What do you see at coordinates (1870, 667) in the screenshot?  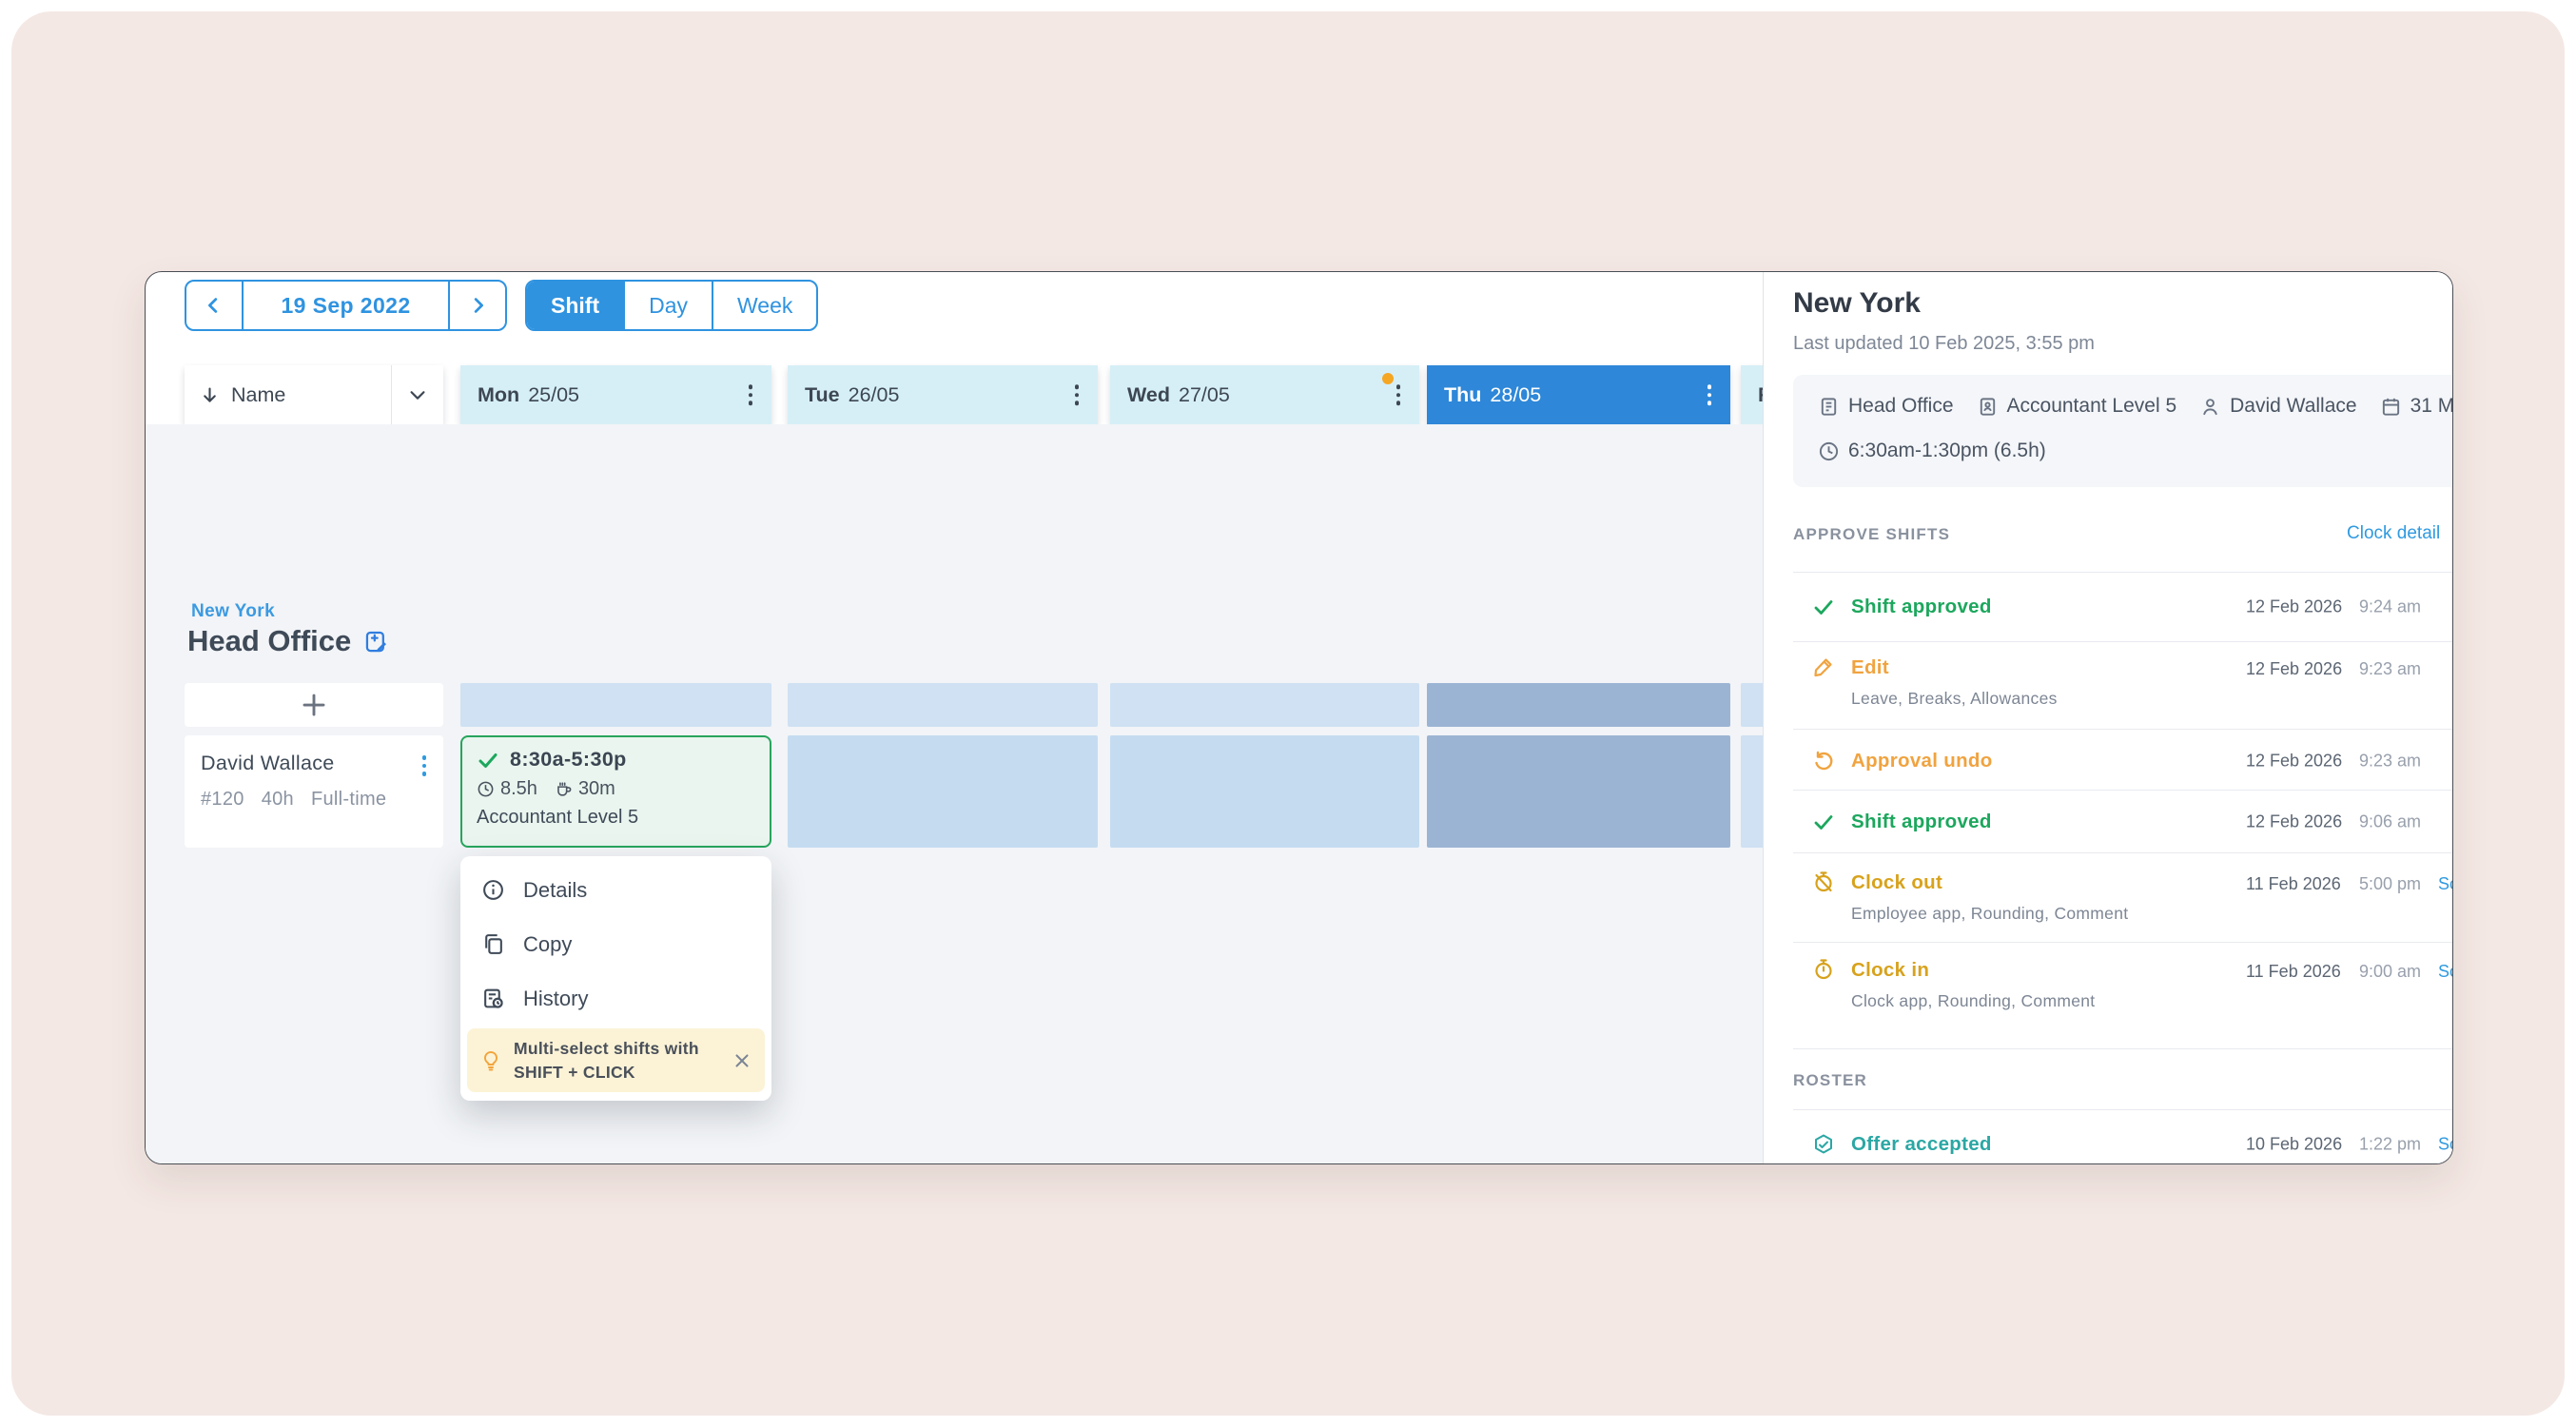 I see `event-label: Edit` at bounding box center [1870, 667].